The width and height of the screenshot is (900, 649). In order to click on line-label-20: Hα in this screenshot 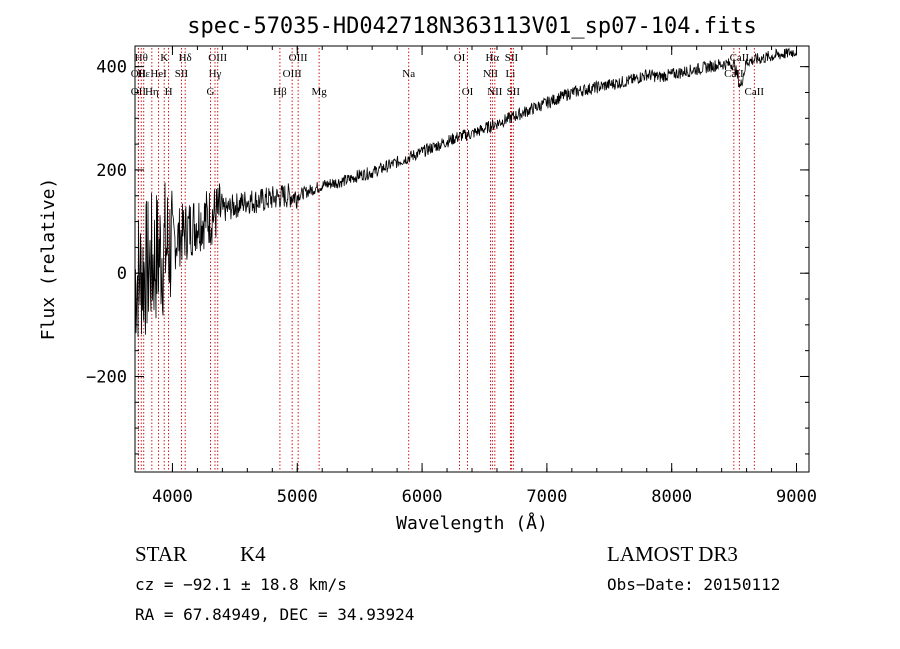, I will do `click(492, 58)`.